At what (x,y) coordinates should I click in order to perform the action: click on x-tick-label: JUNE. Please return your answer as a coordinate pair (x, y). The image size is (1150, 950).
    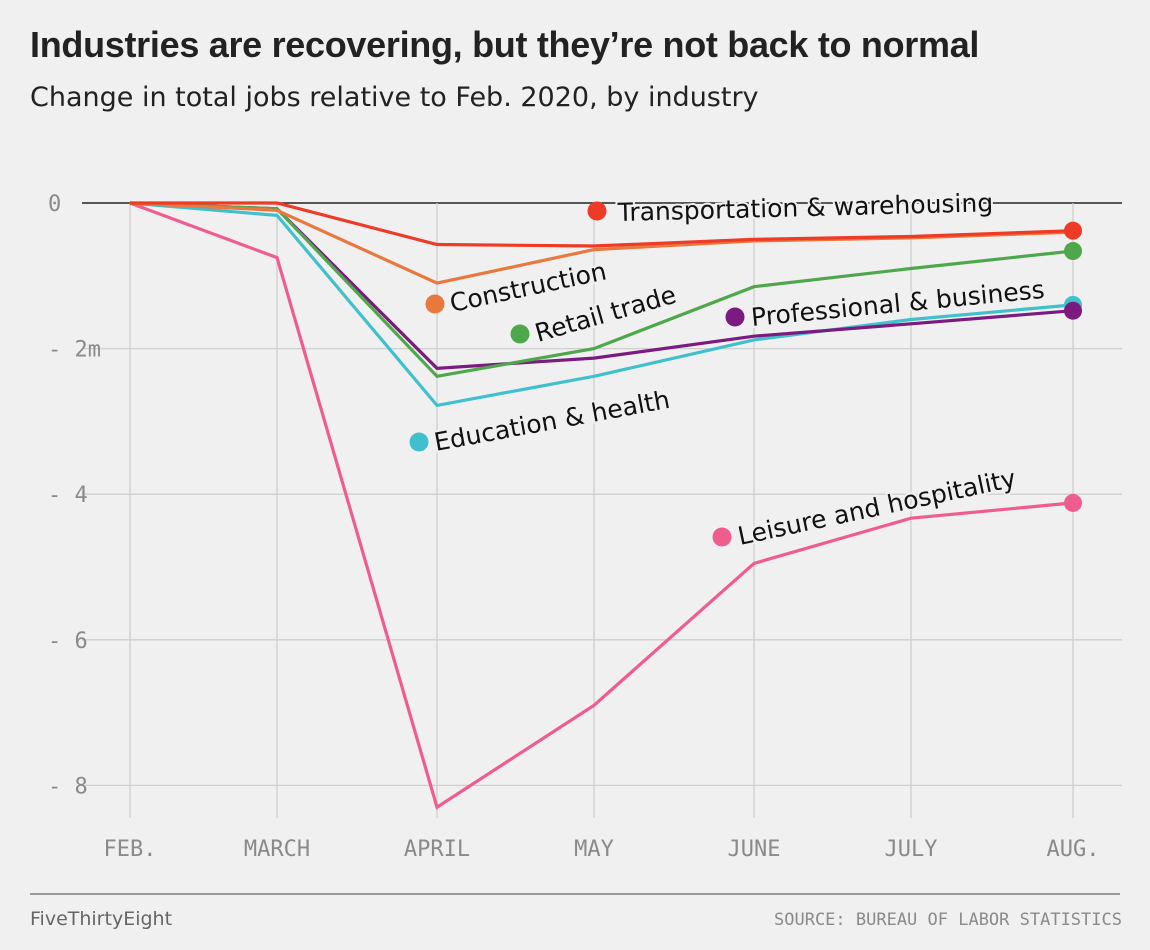
    Looking at the image, I should click on (754, 849).